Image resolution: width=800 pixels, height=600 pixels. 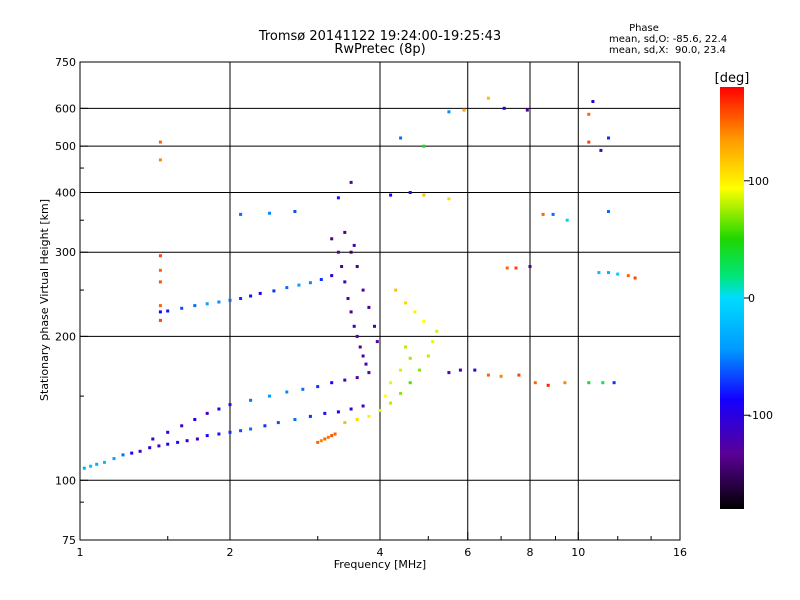 I want to click on y-tick-label: 500, so click(x=65, y=146).